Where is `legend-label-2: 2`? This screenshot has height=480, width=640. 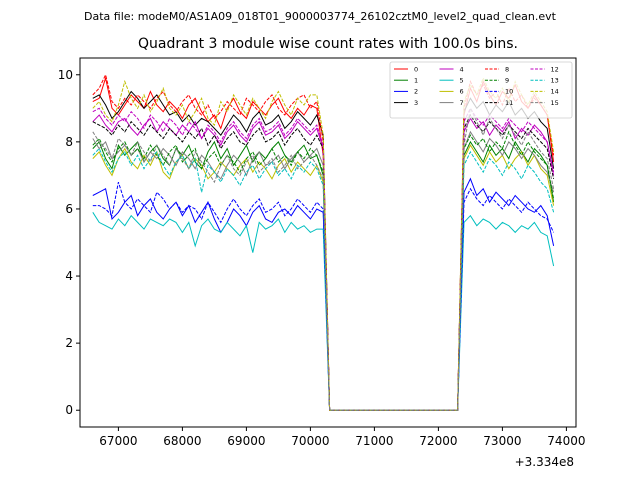
legend-label-2: 2 is located at coordinates (416, 92).